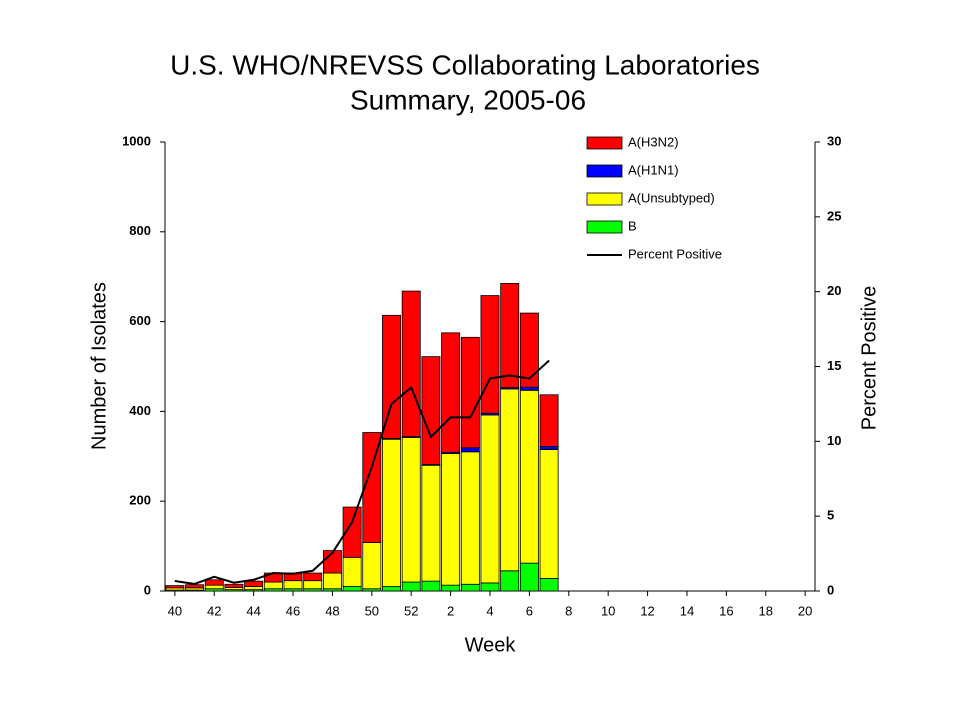 The image size is (960, 720). I want to click on legend-label: A(H3N2), so click(653, 141).